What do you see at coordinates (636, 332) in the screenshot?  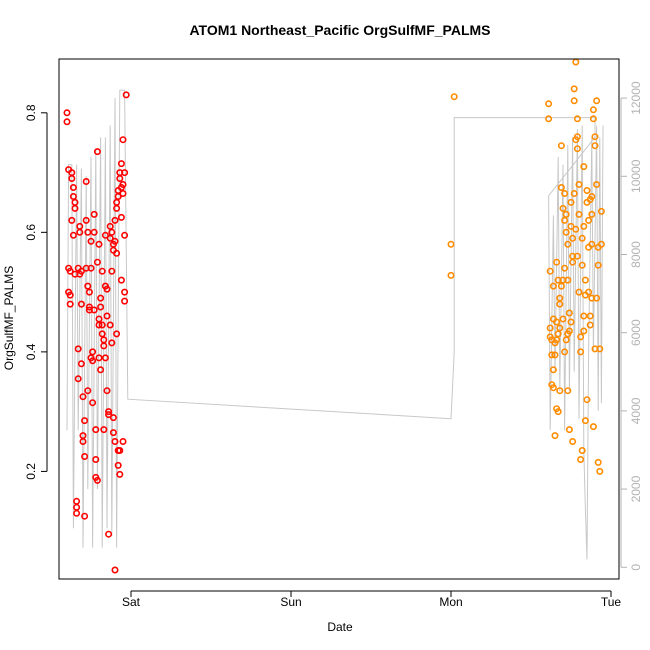 I see `y2-tick-label: 6000` at bounding box center [636, 332].